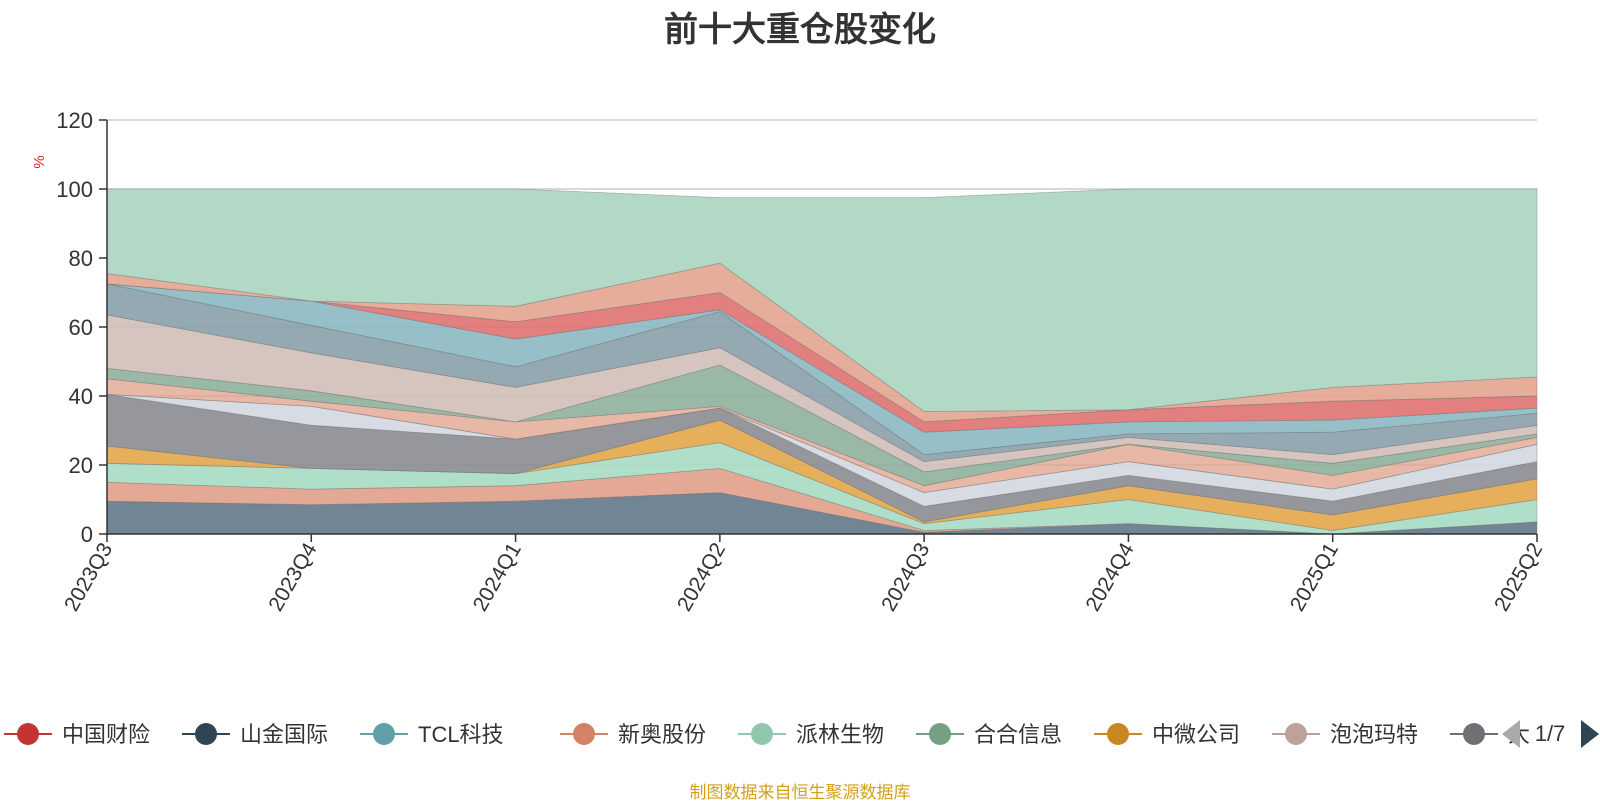 This screenshot has height=803, width=1600. Describe the element at coordinates (800, 792) in the screenshot. I see `source-note: 制图数据来自恒生聚源数据库` at that location.